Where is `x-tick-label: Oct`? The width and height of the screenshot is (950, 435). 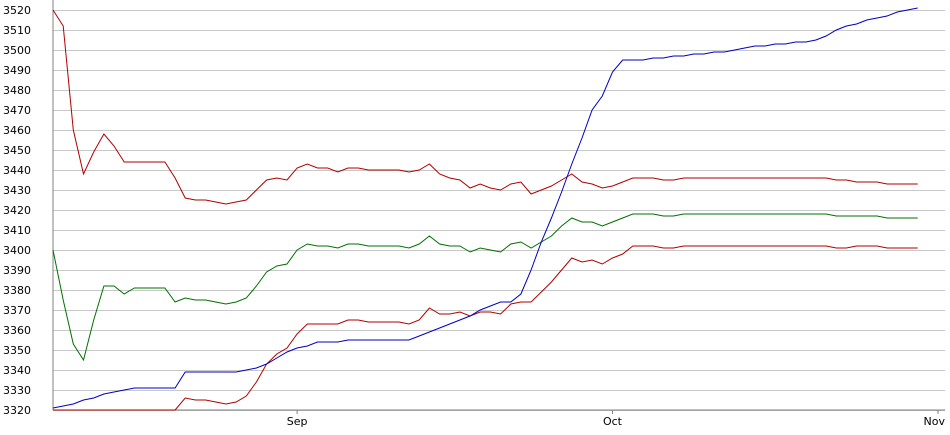
x-tick-label: Oct is located at coordinates (613, 421).